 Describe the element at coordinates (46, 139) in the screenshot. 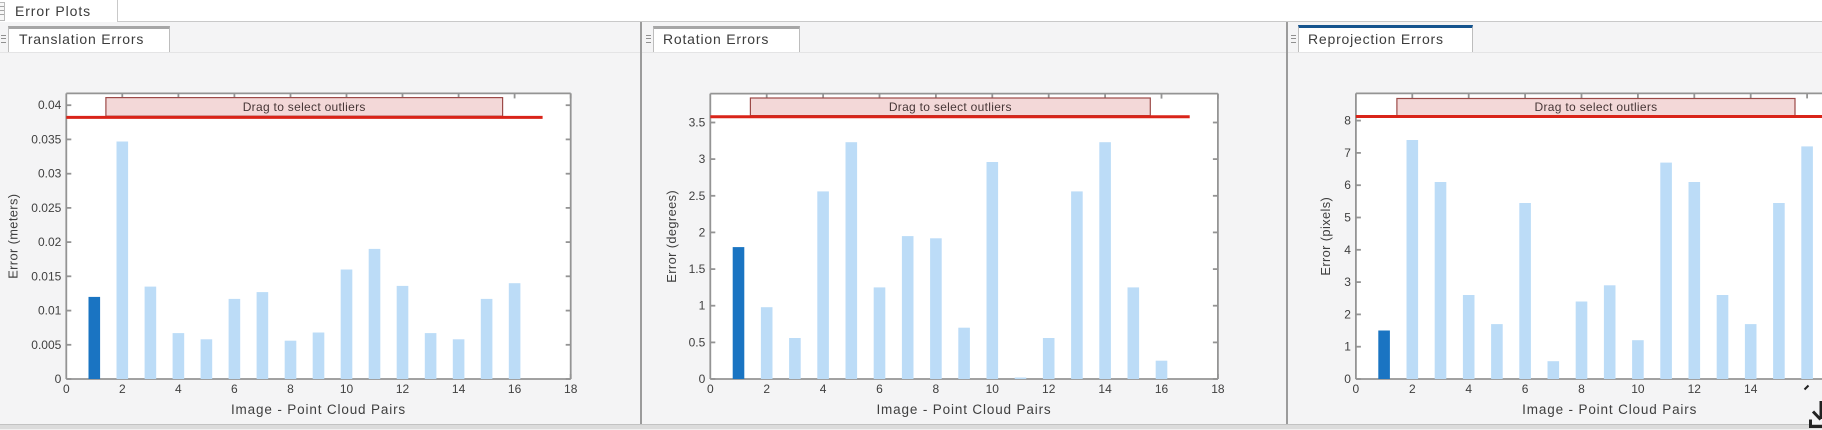

I see `svg-text: 0.035` at that location.